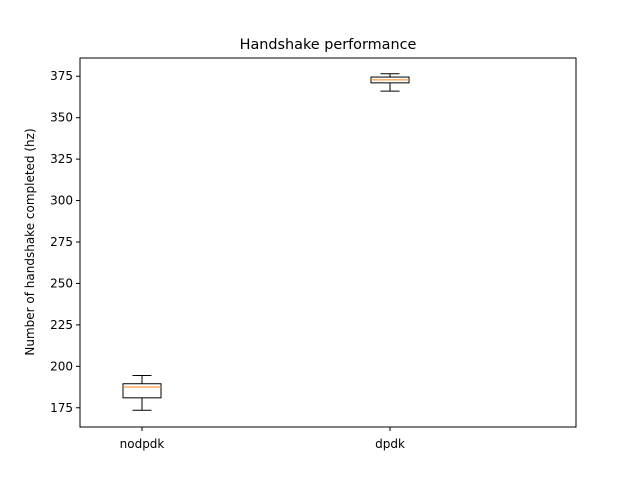 The image size is (640, 480). What do you see at coordinates (61, 366) in the screenshot?
I see `y-tick-label-200: 200` at bounding box center [61, 366].